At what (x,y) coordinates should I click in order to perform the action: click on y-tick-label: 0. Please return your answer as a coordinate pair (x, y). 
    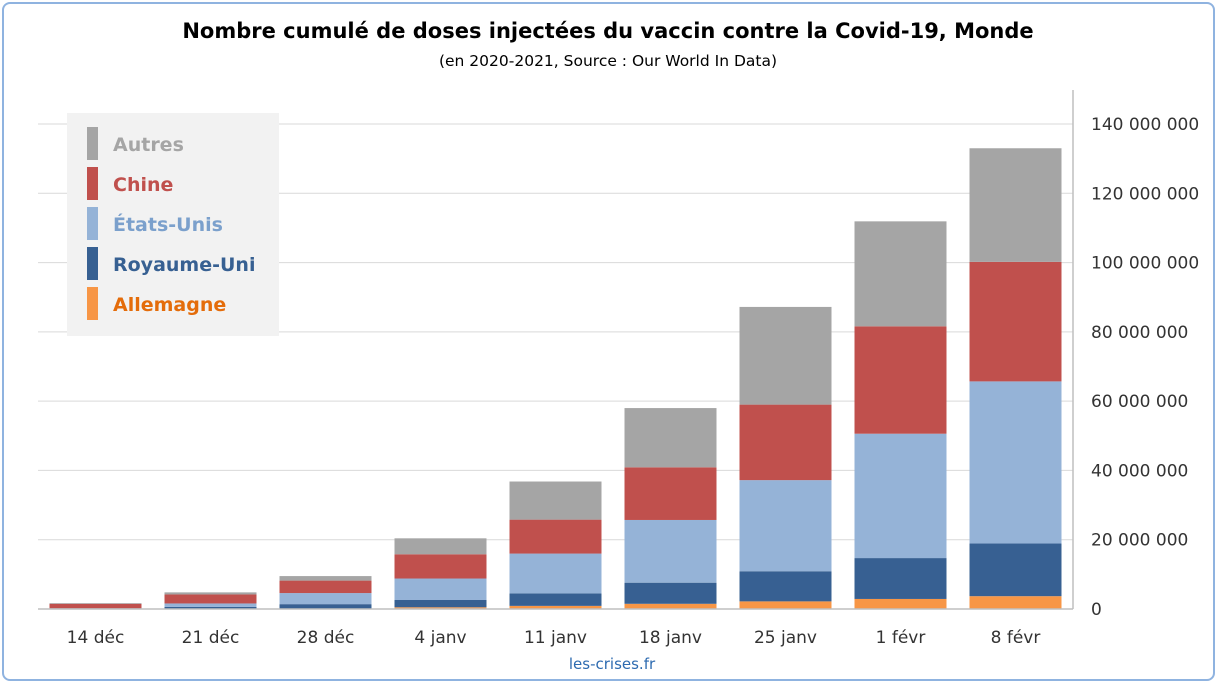
    Looking at the image, I should click on (1096, 610).